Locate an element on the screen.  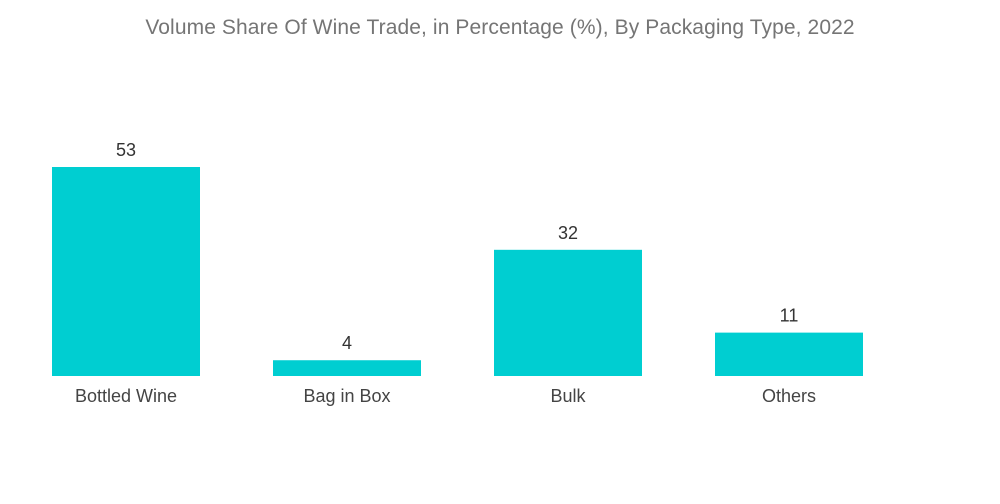
value-label: 11 is located at coordinates (789, 316).